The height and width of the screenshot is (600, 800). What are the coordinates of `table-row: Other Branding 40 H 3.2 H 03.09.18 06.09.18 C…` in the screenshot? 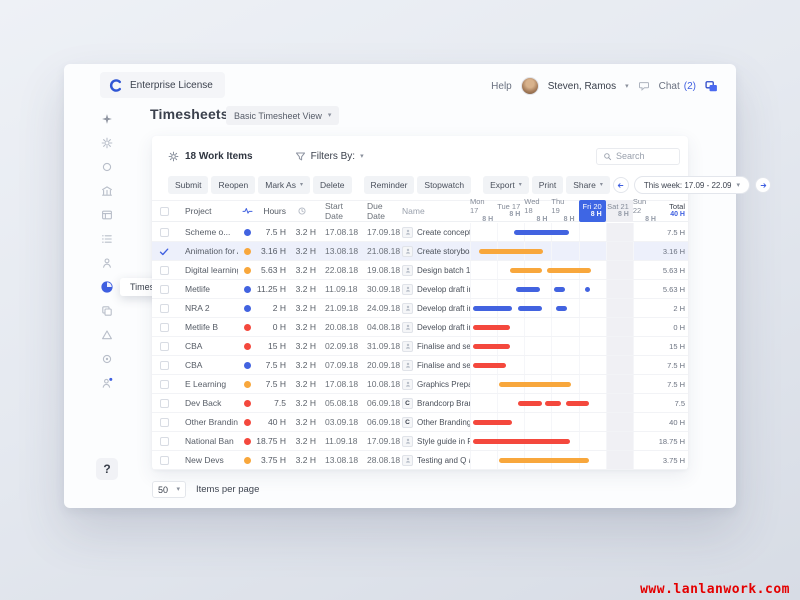 It's located at (420, 422).